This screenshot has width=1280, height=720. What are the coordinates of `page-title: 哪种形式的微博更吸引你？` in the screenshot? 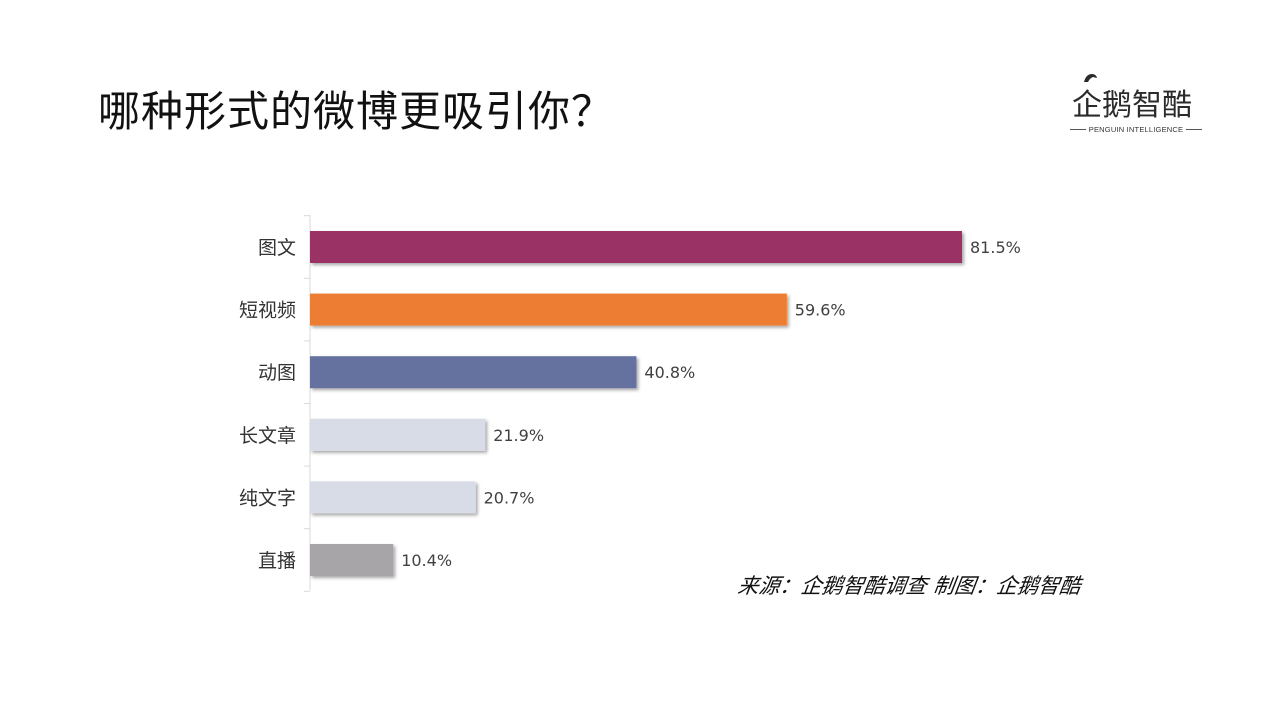 It's located at (356, 111).